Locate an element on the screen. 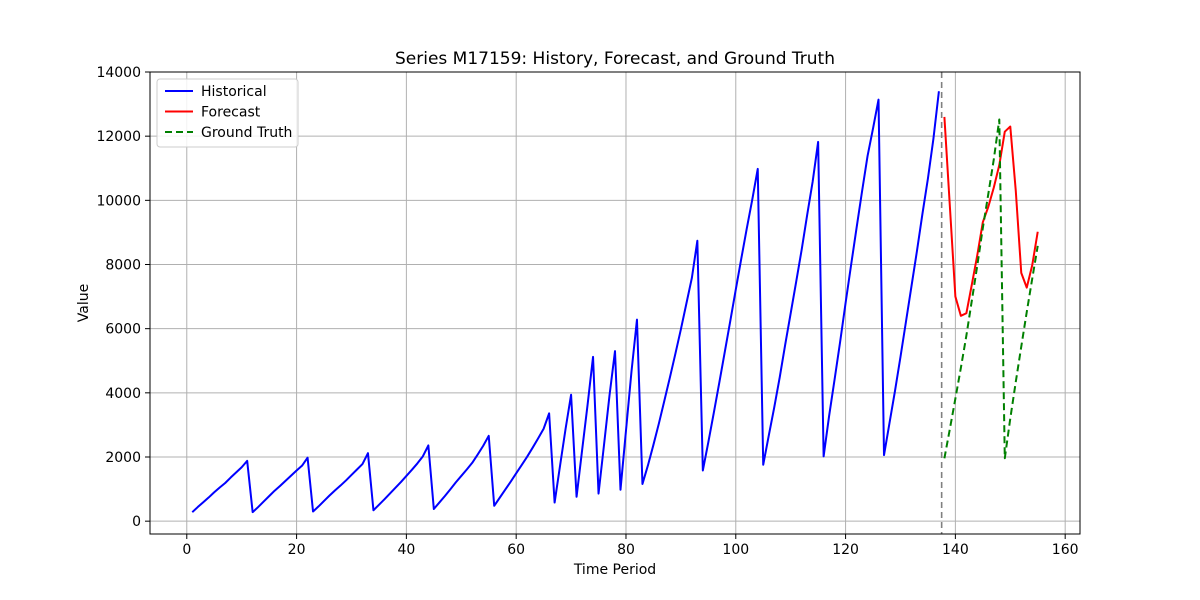  x-tick-label: 80 is located at coordinates (626, 550).